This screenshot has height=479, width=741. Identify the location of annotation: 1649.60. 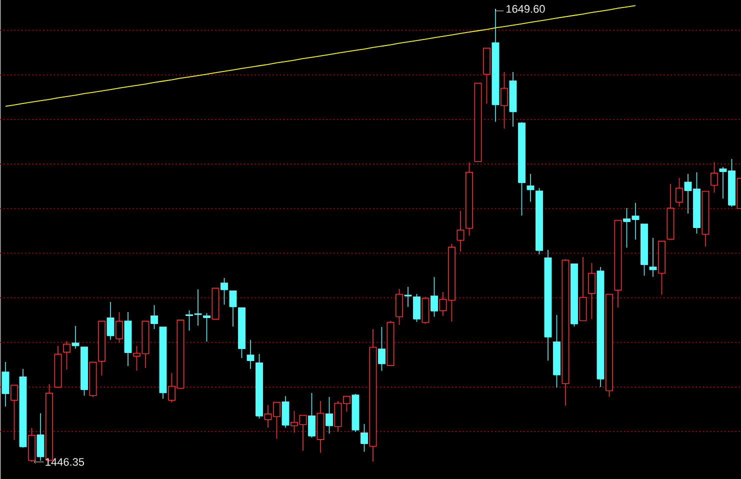
(525, 9).